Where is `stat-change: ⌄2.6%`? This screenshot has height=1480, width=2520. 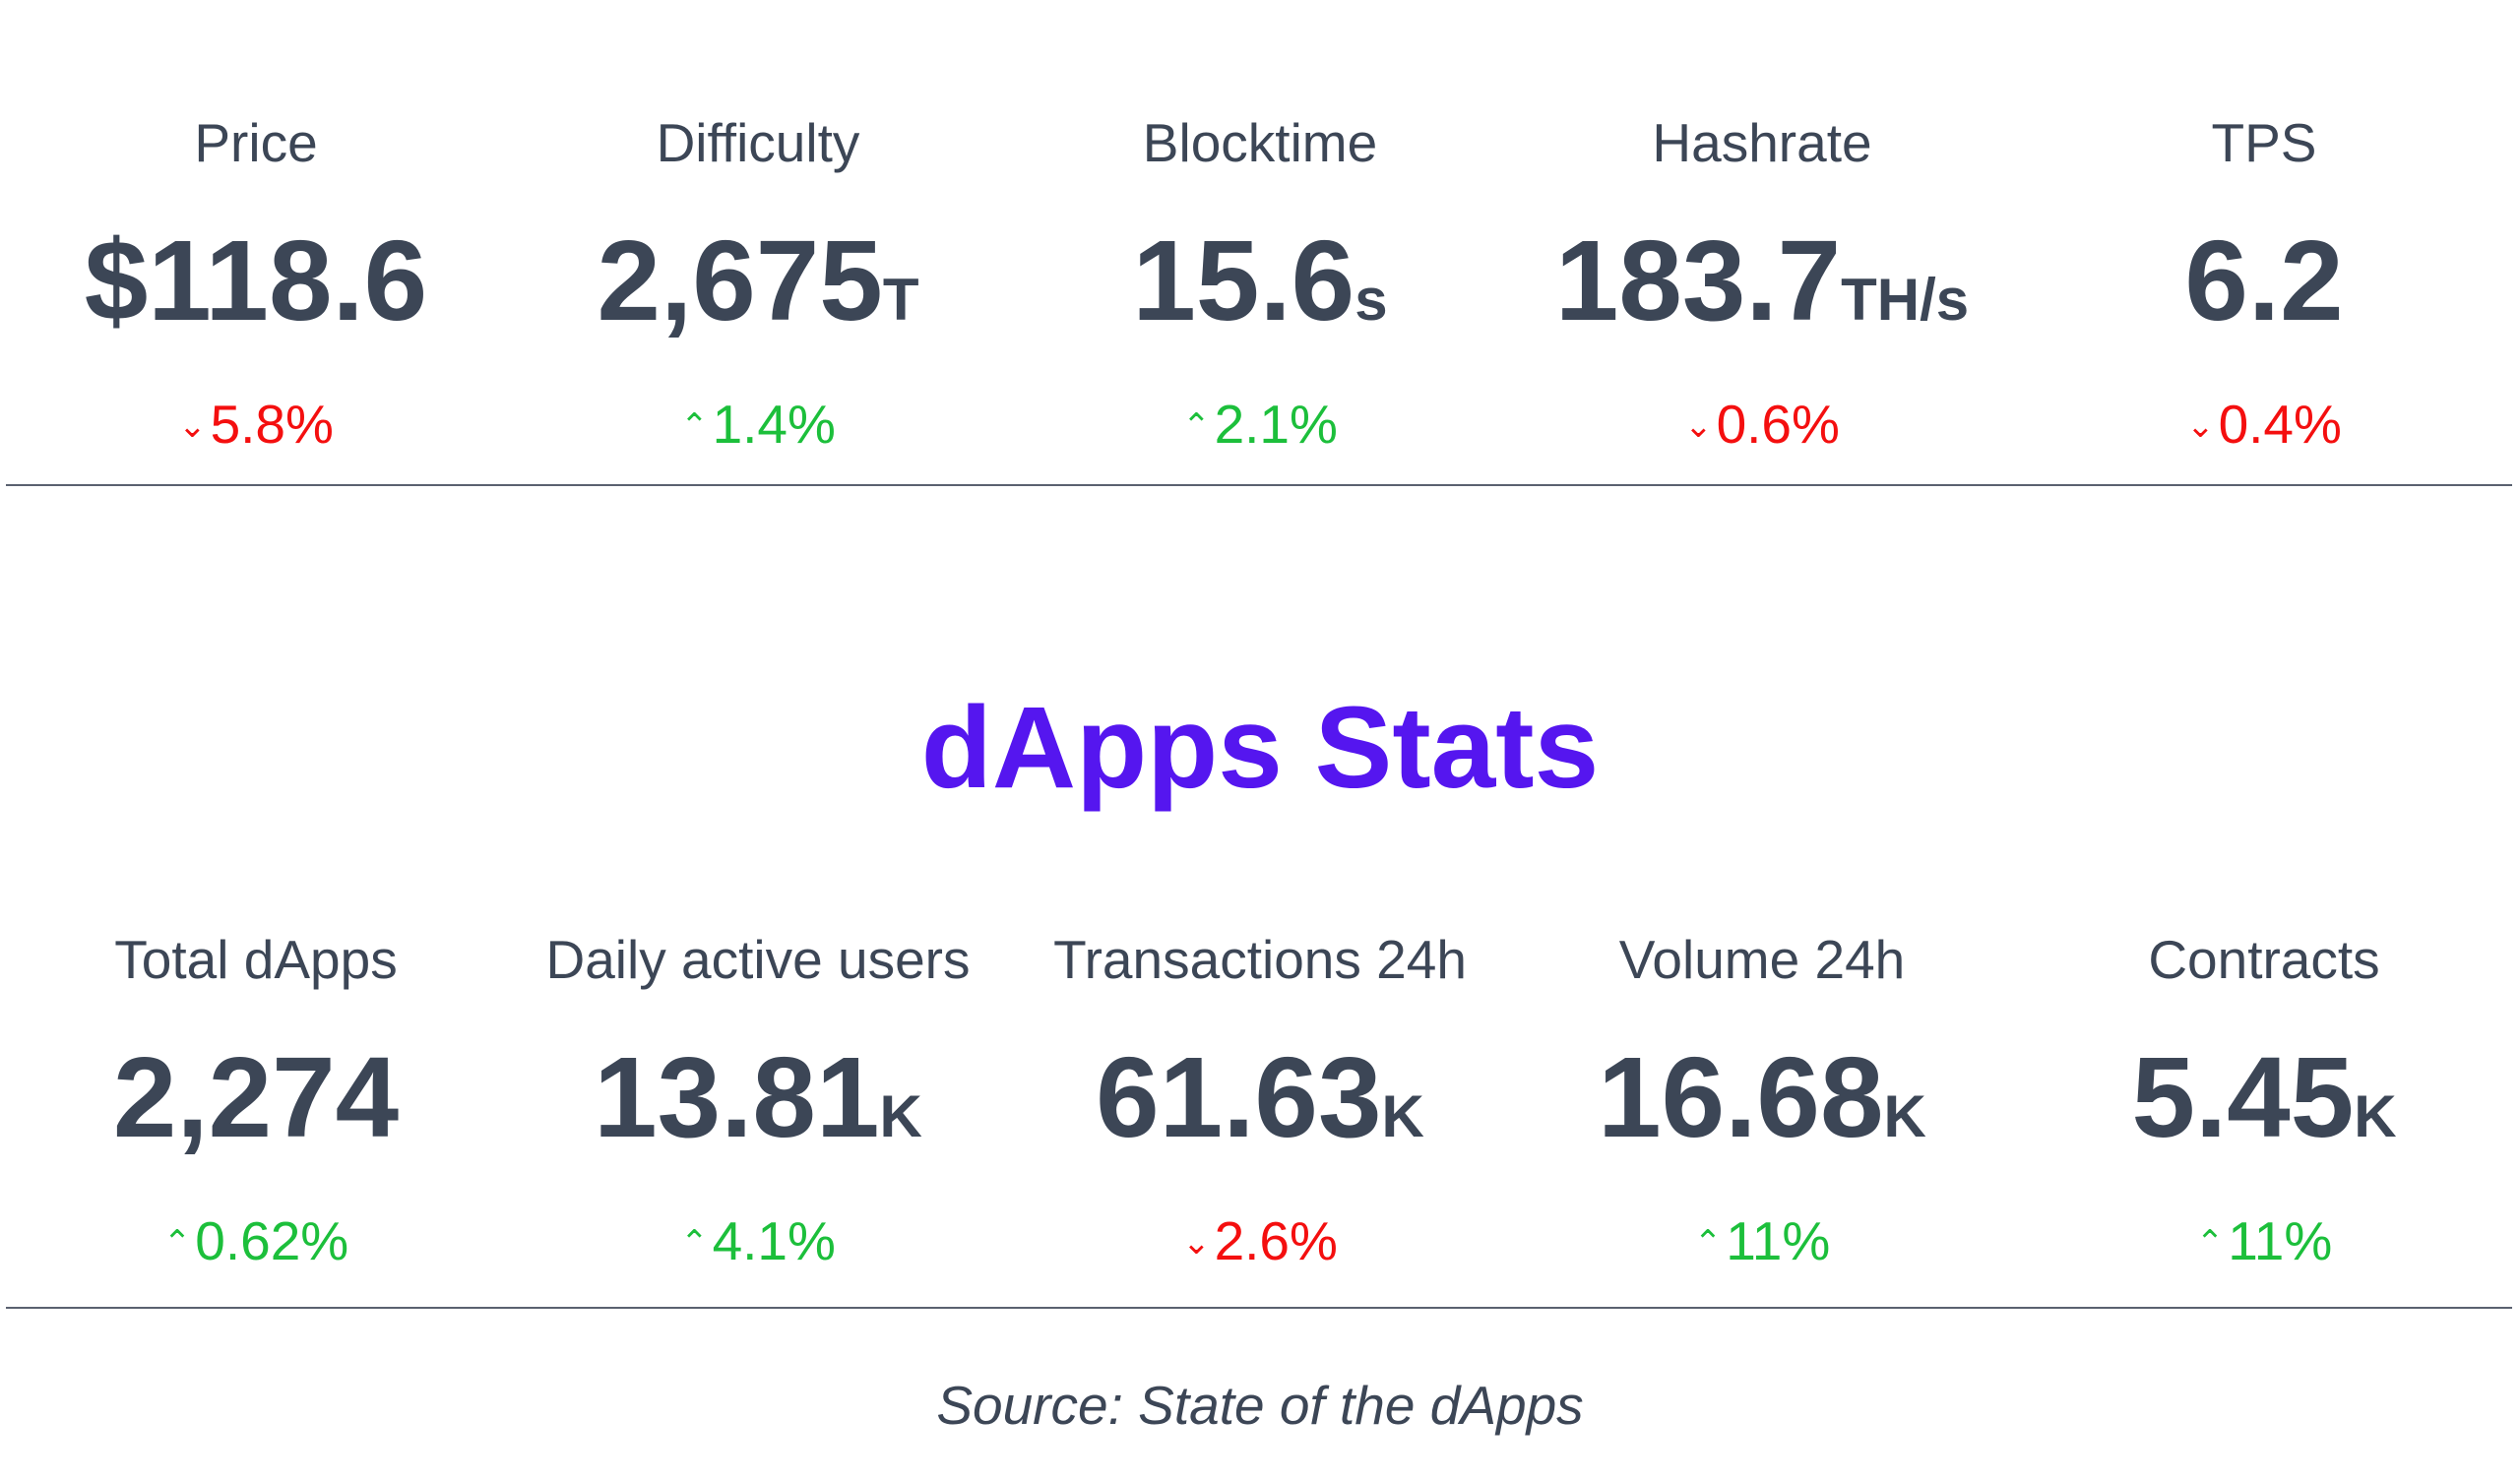
stat-change: ⌄2.6% is located at coordinates (1260, 1242).